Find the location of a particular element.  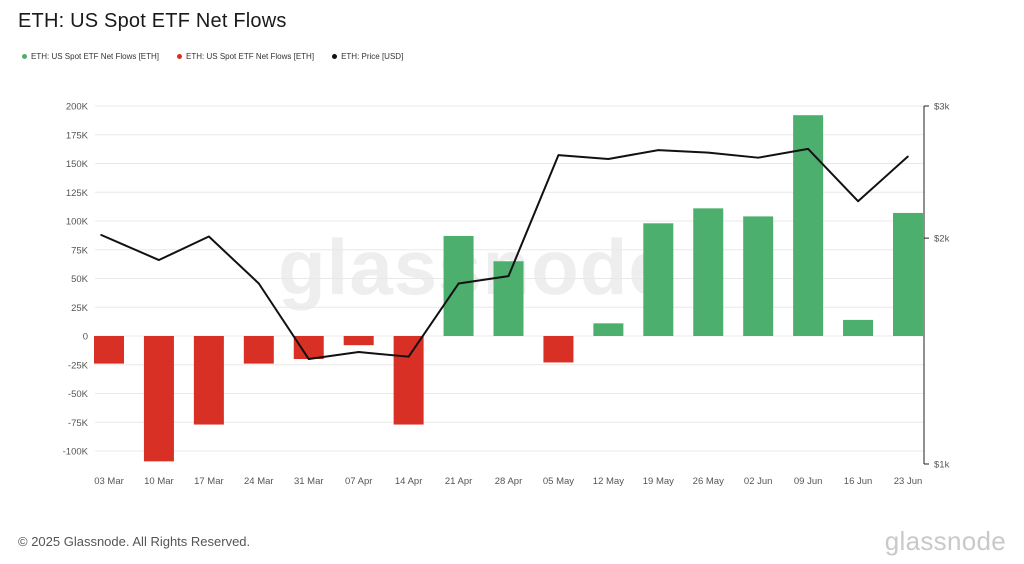

x-tick-label: 21 Apr is located at coordinates (458, 481).